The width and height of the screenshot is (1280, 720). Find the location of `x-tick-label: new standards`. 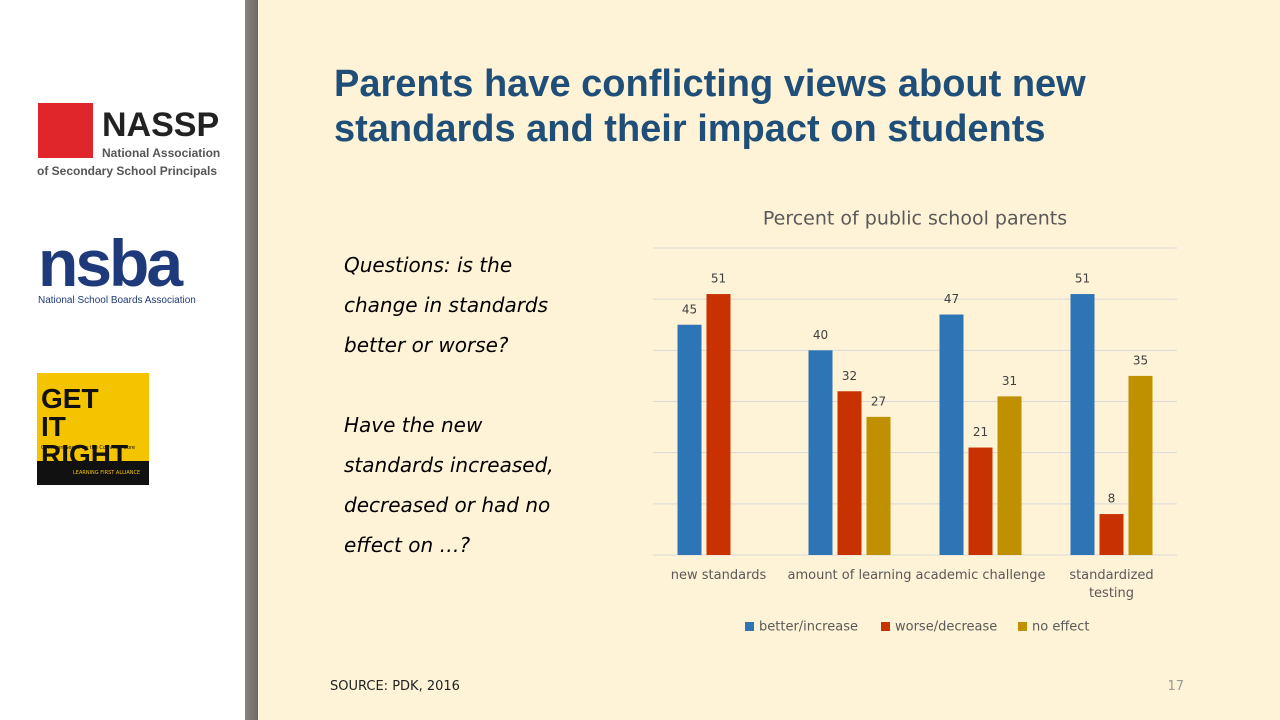

x-tick-label: new standards is located at coordinates (718, 575).